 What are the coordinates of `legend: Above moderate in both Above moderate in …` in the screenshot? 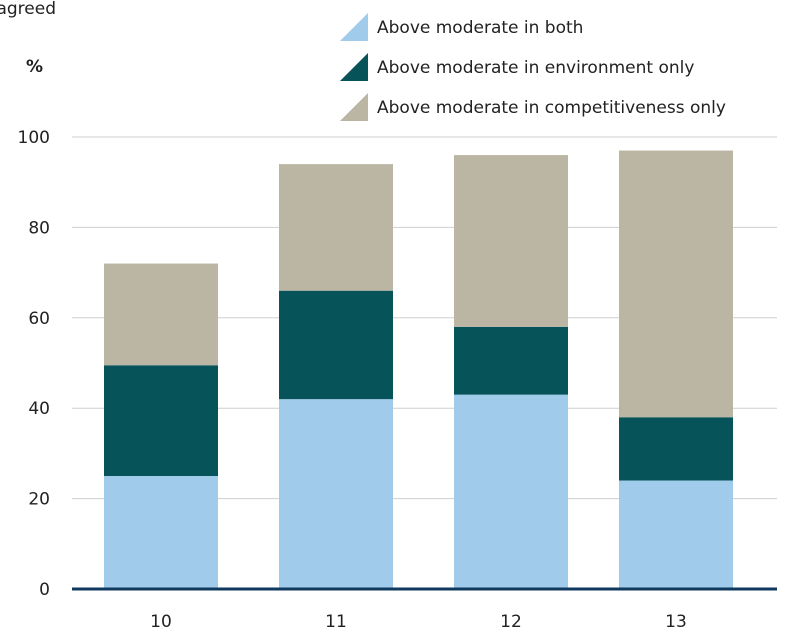 It's located at (533, 67).